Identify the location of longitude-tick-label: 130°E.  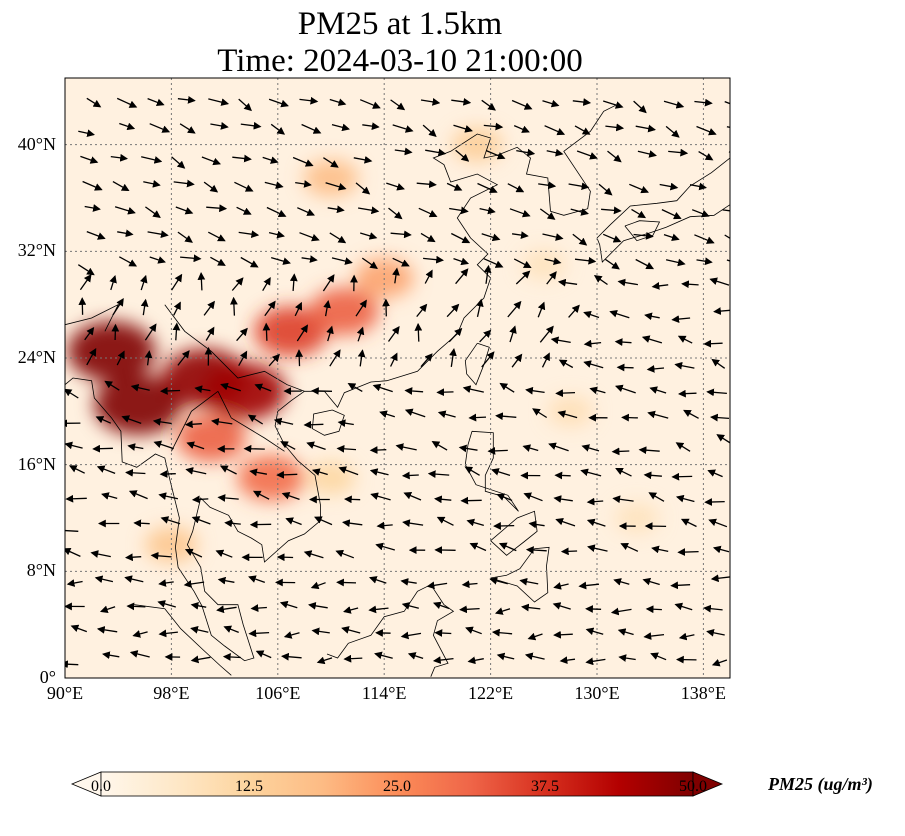
(597, 693).